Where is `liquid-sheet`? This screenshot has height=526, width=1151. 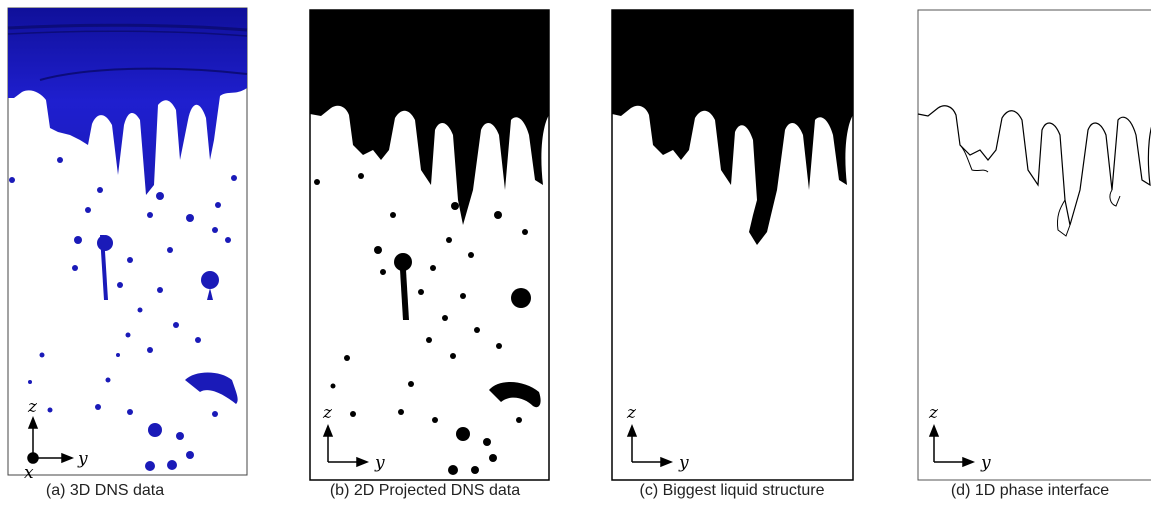
liquid-sheet is located at coordinates (127, 101).